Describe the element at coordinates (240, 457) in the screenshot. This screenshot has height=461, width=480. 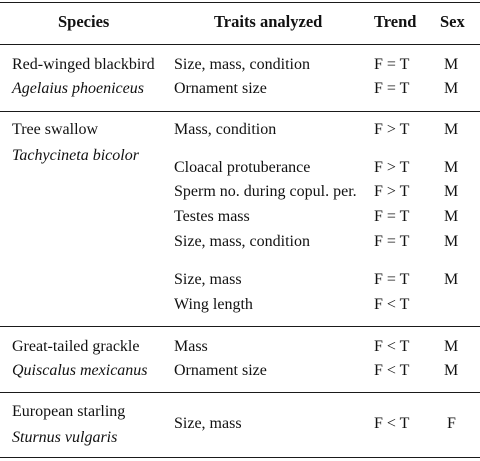
I see `bottom-rule` at that location.